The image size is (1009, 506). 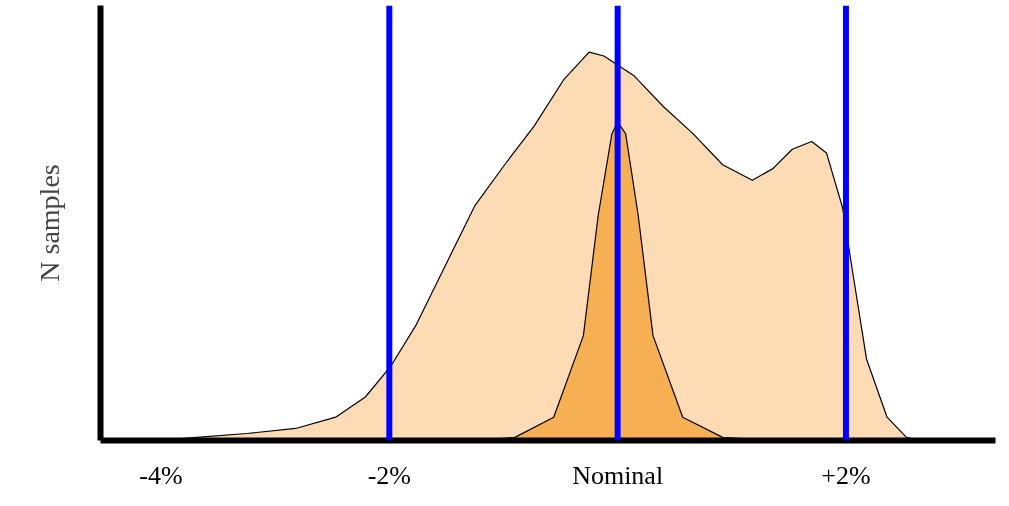 I want to click on x-tick-label: -4%, so click(x=161, y=475).